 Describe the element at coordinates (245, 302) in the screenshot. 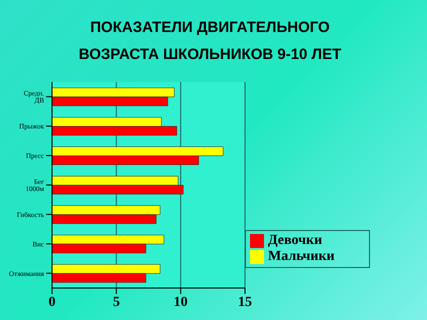

I see `x-tick-label: 15` at that location.